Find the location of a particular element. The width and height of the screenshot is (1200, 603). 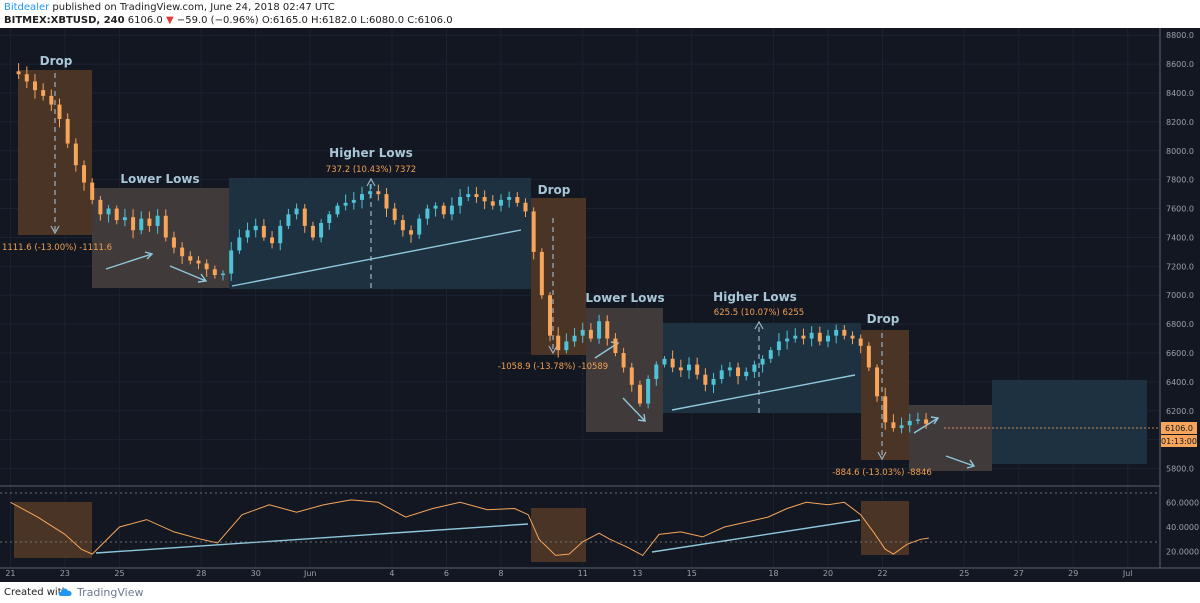

higher-lows-label-1: Higher Lows is located at coordinates (371, 153).